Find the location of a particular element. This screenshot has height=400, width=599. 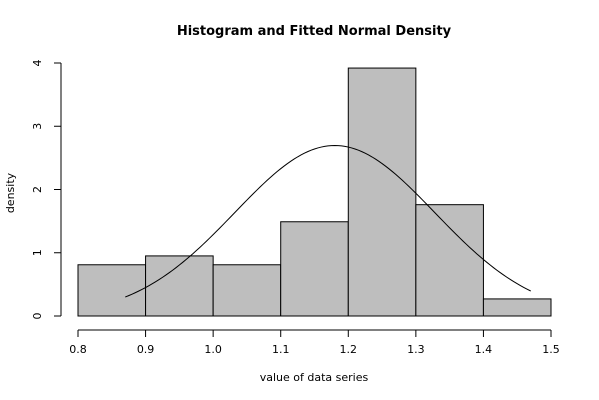

x-tick-label: 1.1 is located at coordinates (281, 349).